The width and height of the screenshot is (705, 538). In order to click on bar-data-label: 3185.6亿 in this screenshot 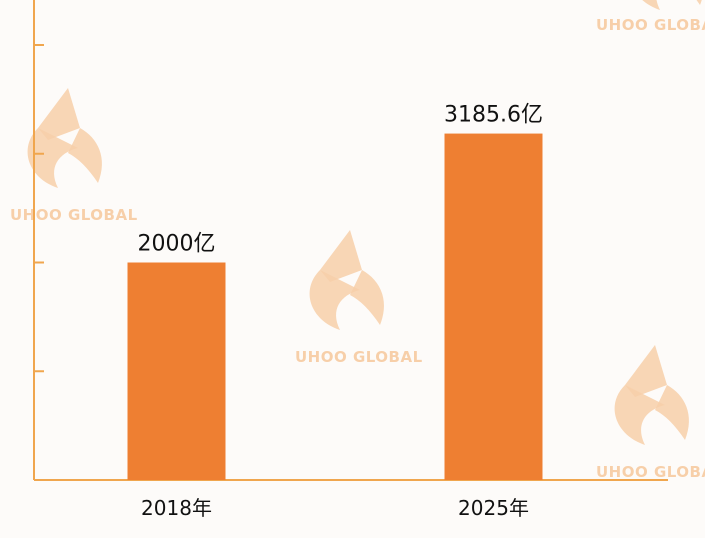, I will do `click(493, 115)`.